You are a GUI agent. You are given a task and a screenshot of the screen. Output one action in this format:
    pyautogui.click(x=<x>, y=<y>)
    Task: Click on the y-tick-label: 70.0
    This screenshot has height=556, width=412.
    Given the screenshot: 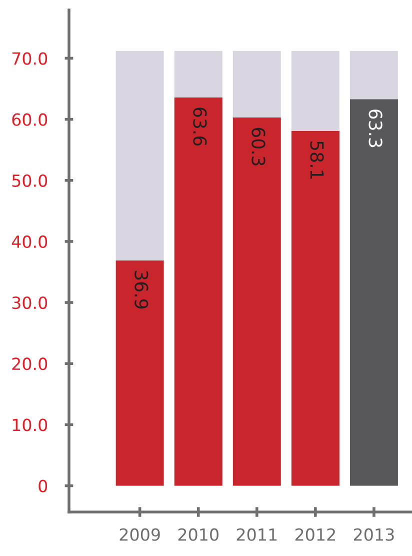 What is the action you would take?
    pyautogui.click(x=30, y=58)
    